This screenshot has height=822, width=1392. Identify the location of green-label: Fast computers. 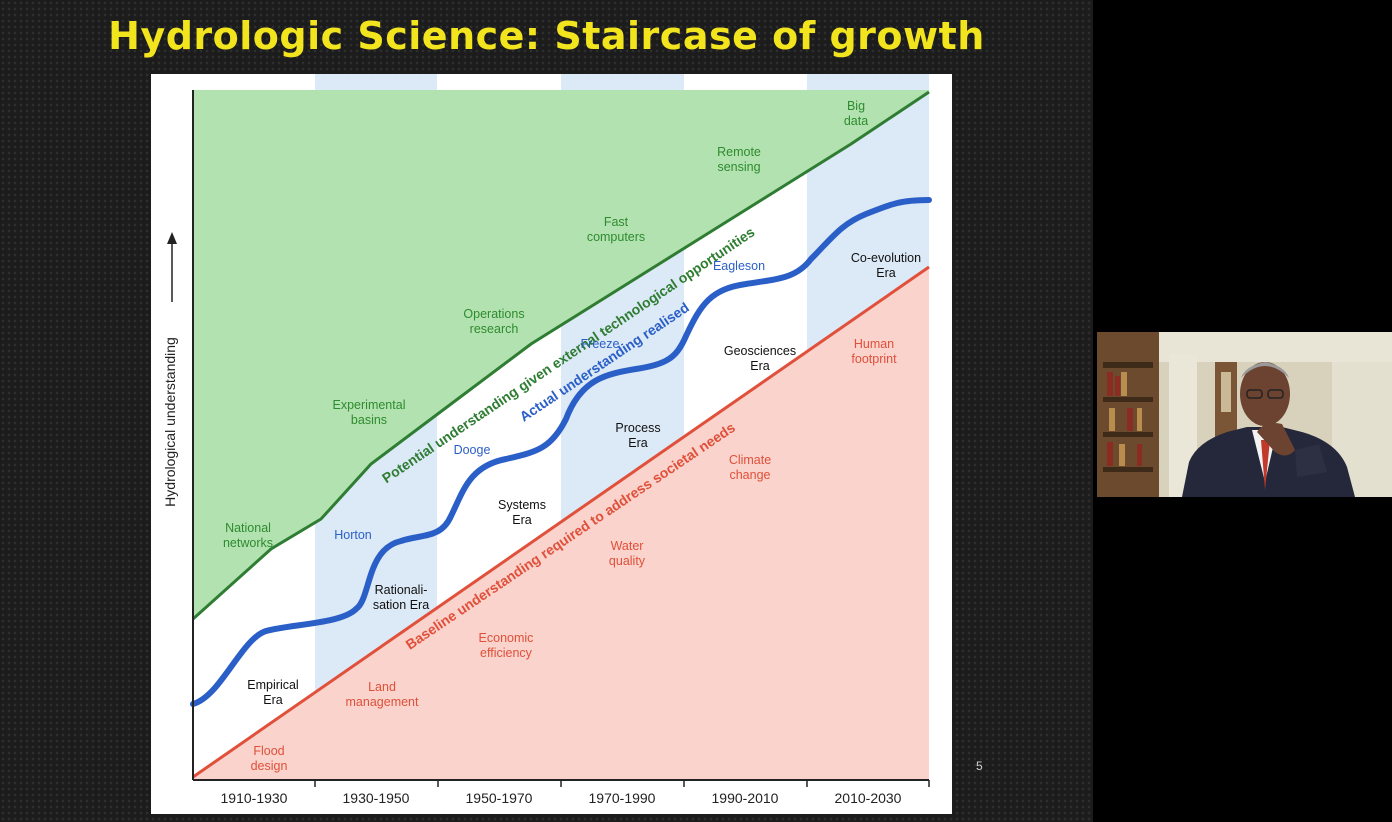
(616, 229).